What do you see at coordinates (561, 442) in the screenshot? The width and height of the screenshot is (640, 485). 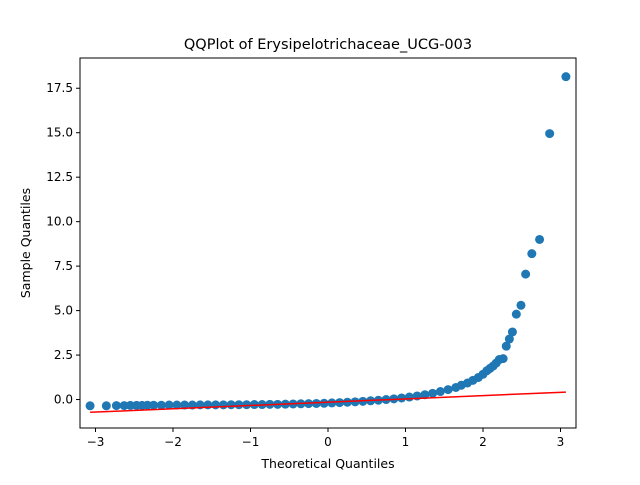 I see `x-tick-label: 3` at bounding box center [561, 442].